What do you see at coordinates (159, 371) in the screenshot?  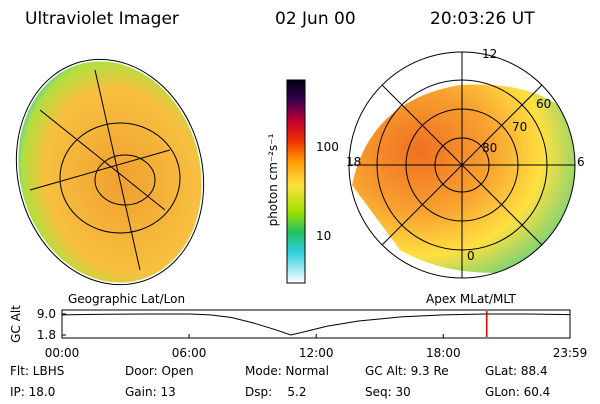 I see `info-field: Door: Open` at bounding box center [159, 371].